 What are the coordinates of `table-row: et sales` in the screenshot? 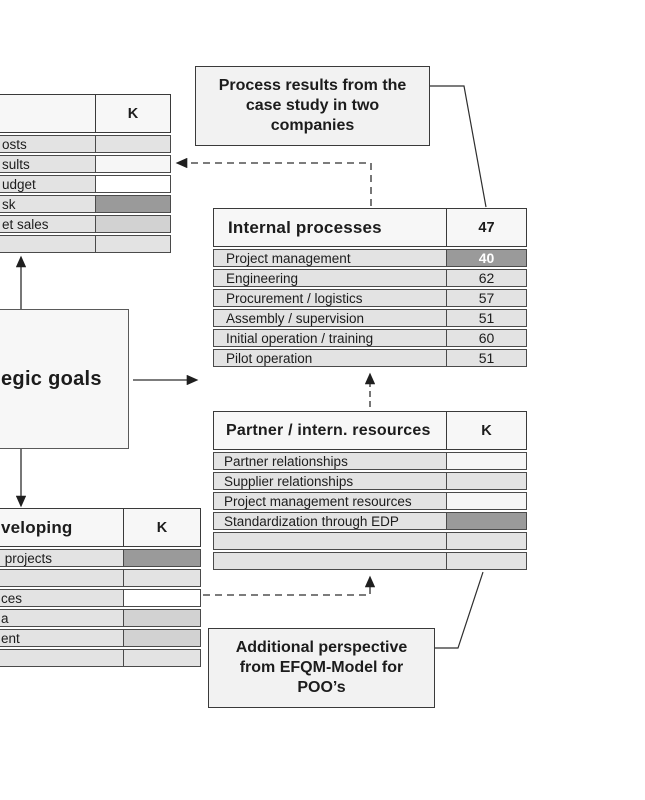 It's located at (85, 224).